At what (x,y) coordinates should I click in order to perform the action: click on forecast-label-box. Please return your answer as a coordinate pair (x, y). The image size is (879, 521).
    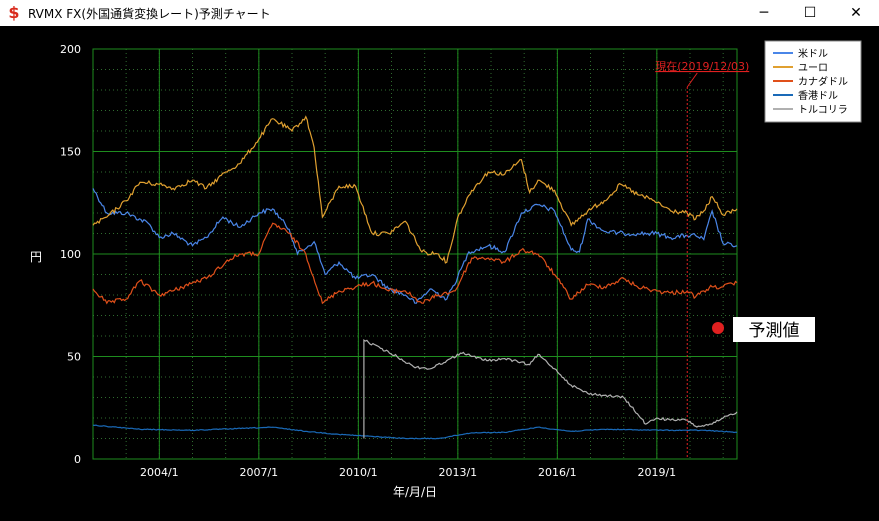
    Looking at the image, I should click on (774, 329).